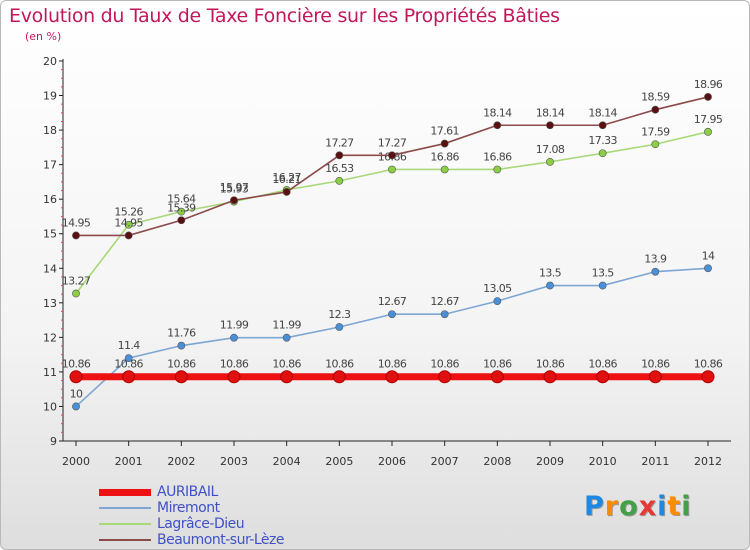  I want to click on legend-label: Beaumont-sur-Lèze, so click(221, 540).